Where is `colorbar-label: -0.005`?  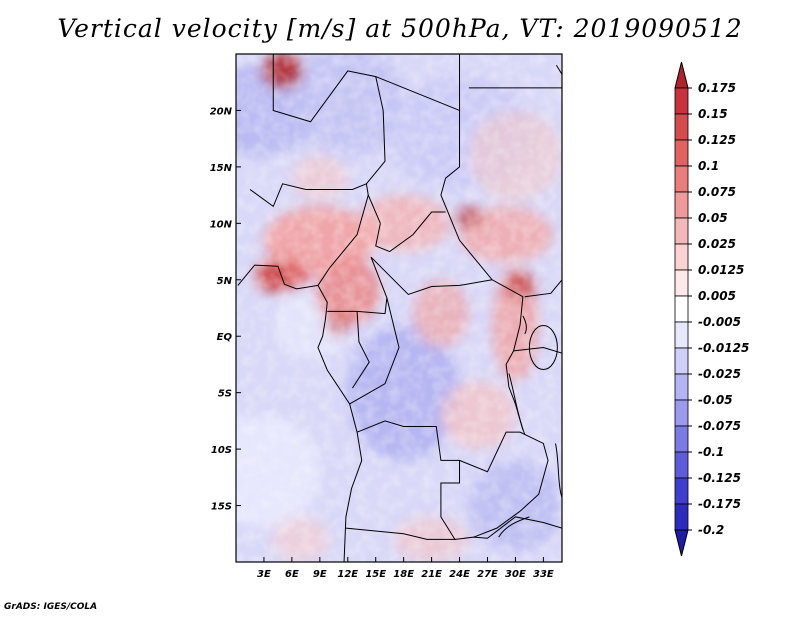 colorbar-label: -0.005 is located at coordinates (719, 322).